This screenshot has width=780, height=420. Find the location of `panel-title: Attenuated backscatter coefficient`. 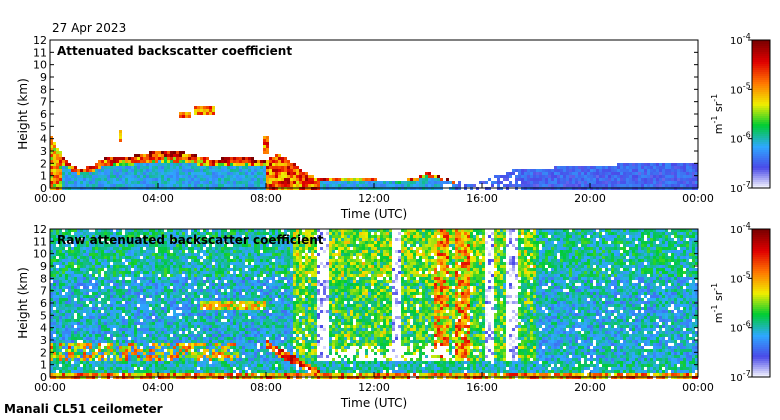

panel-title: Attenuated backscatter coefficient is located at coordinates (174, 51).